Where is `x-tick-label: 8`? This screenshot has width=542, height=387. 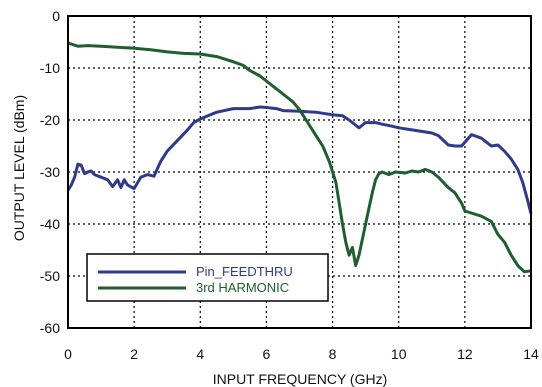
x-tick-label: 8 is located at coordinates (333, 354).